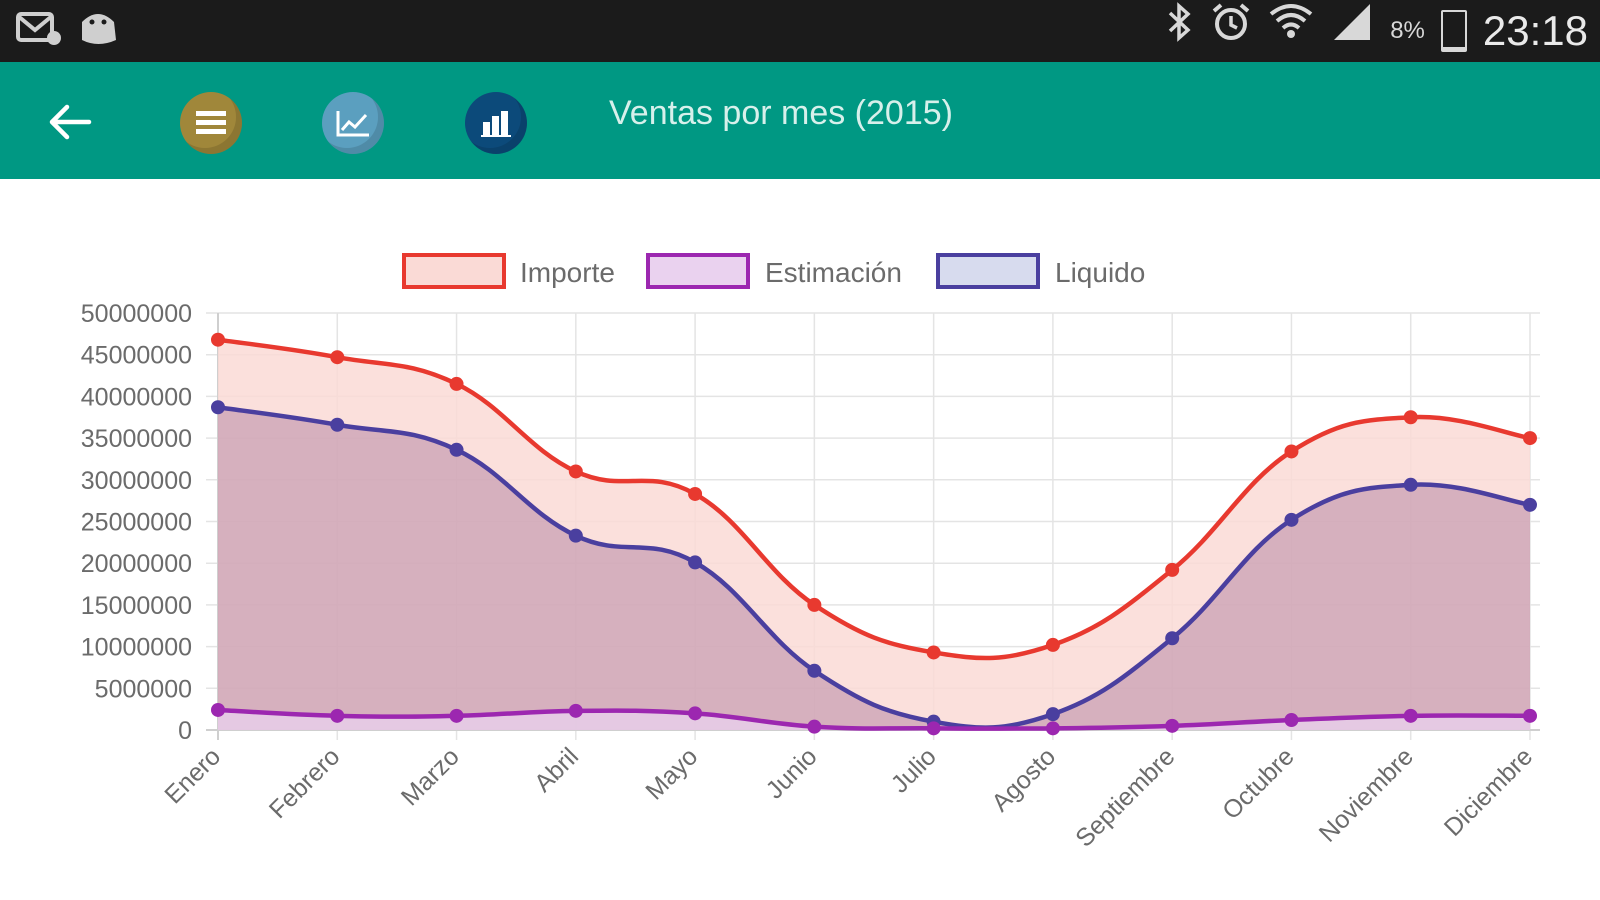 The width and height of the screenshot is (1600, 900). I want to click on app-bar, so click(800, 120).